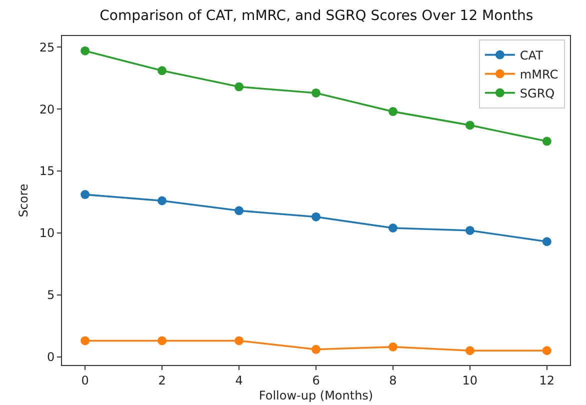 The width and height of the screenshot is (586, 405). What do you see at coordinates (532, 55) in the screenshot?
I see `legend-label: CAT` at bounding box center [532, 55].